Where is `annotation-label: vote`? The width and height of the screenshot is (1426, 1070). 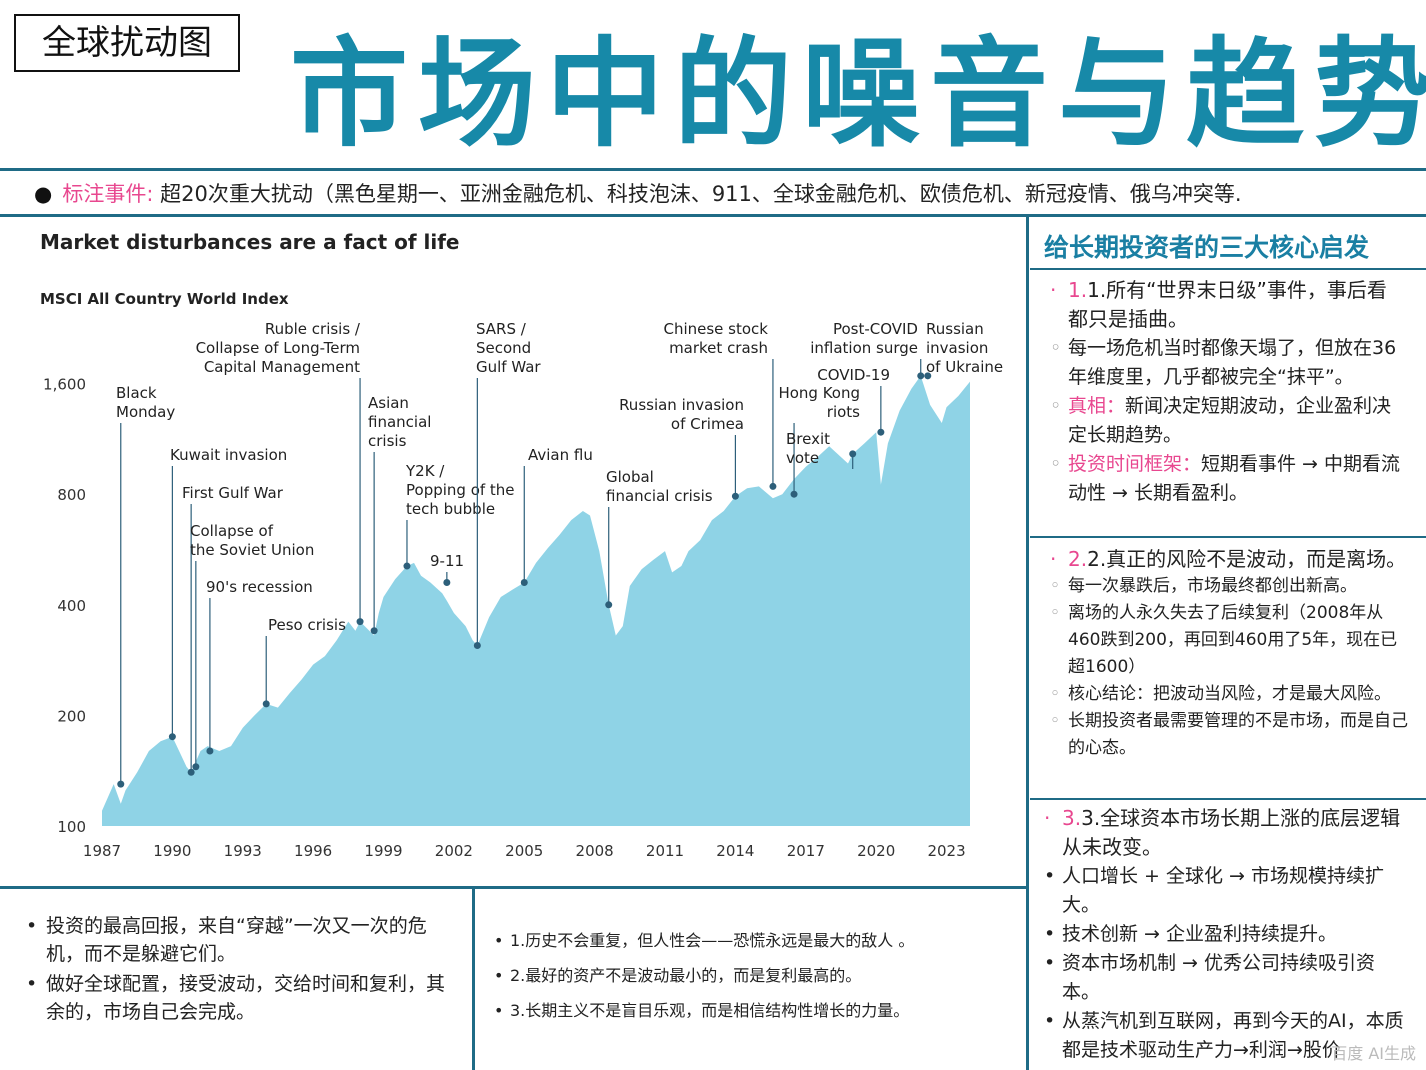
annotation-label: vote is located at coordinates (802, 458).